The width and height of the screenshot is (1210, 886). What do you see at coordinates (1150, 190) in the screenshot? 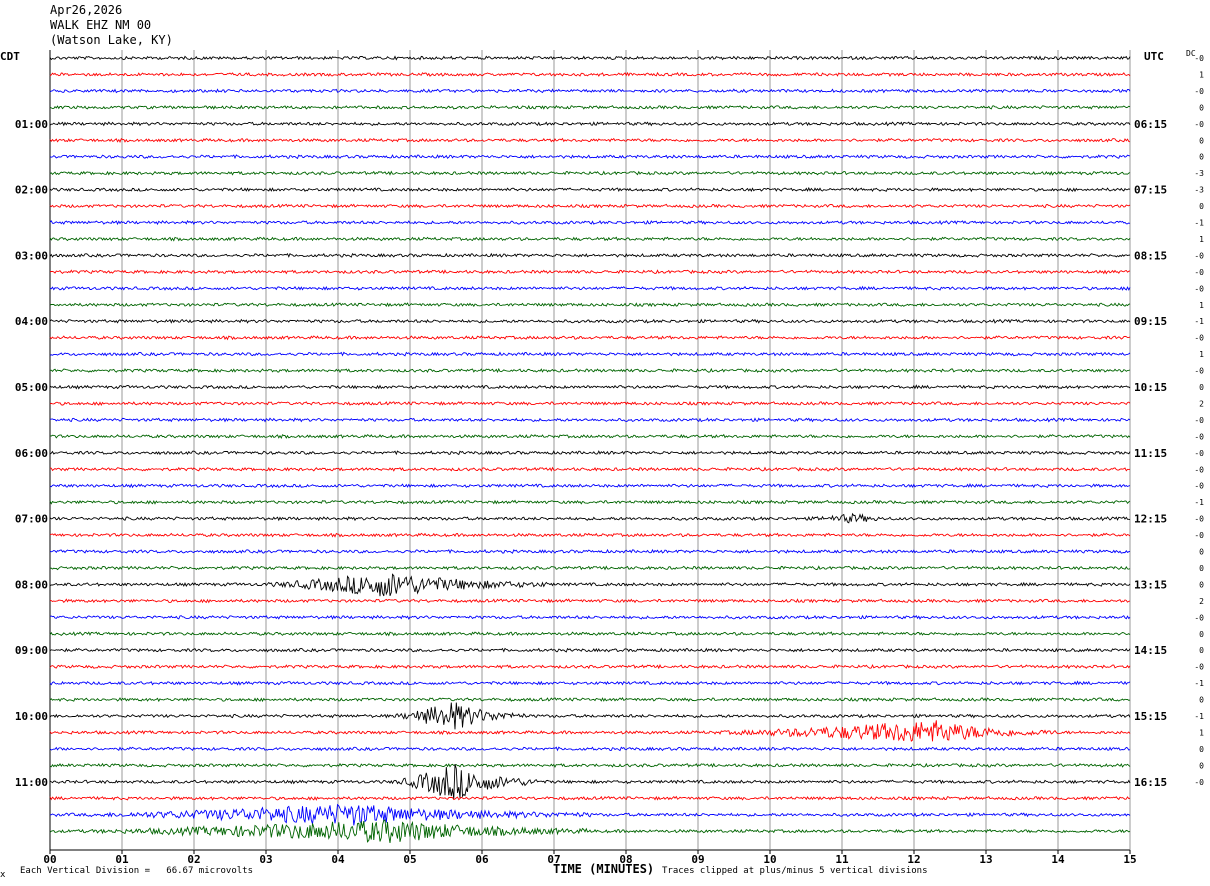
I see `utc-hour-label: 07:15` at bounding box center [1150, 190].